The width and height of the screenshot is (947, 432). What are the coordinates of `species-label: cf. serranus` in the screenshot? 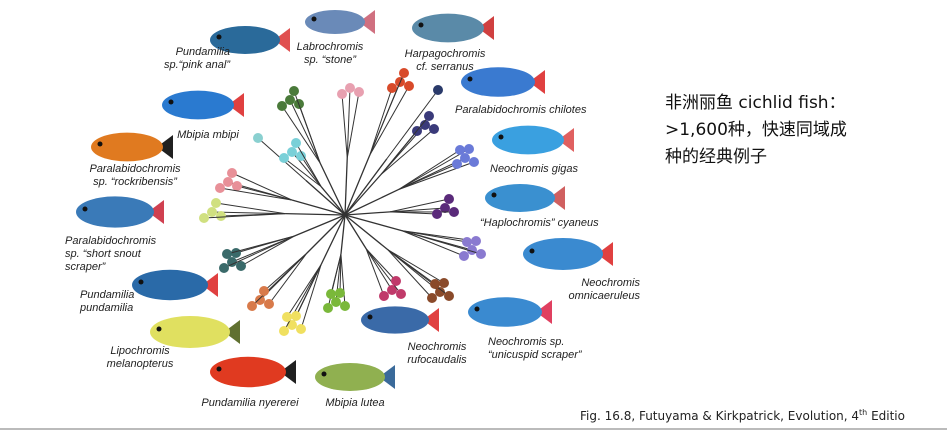 It's located at (445, 67).